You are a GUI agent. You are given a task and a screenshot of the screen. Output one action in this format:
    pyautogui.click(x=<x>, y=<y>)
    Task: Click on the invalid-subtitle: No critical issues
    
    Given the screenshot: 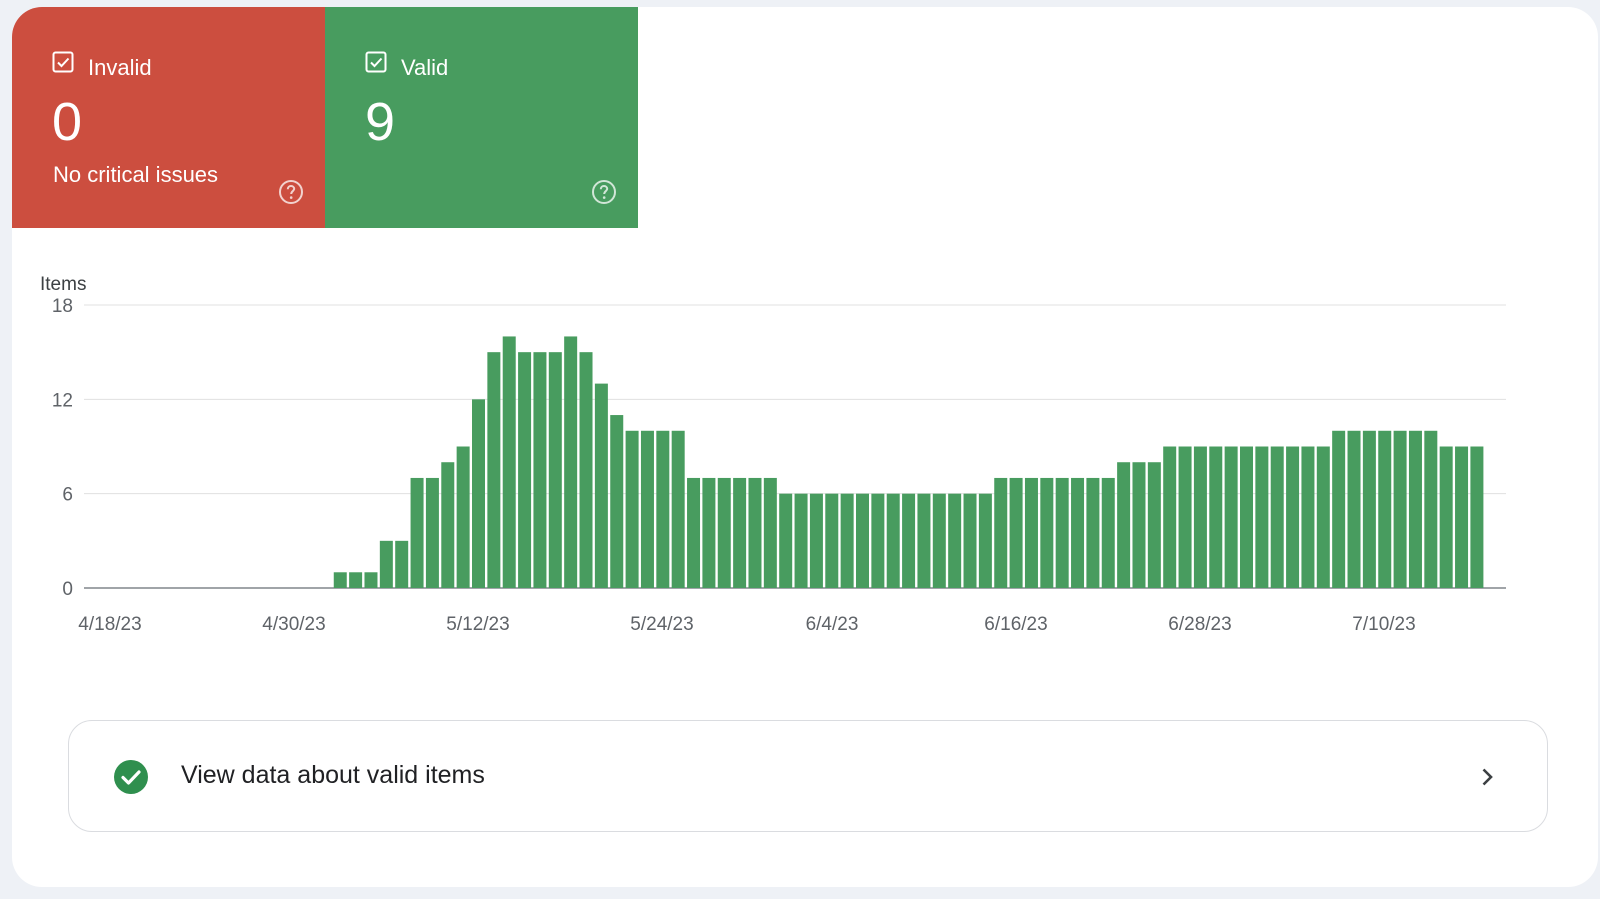 What is the action you would take?
    pyautogui.click(x=136, y=174)
    